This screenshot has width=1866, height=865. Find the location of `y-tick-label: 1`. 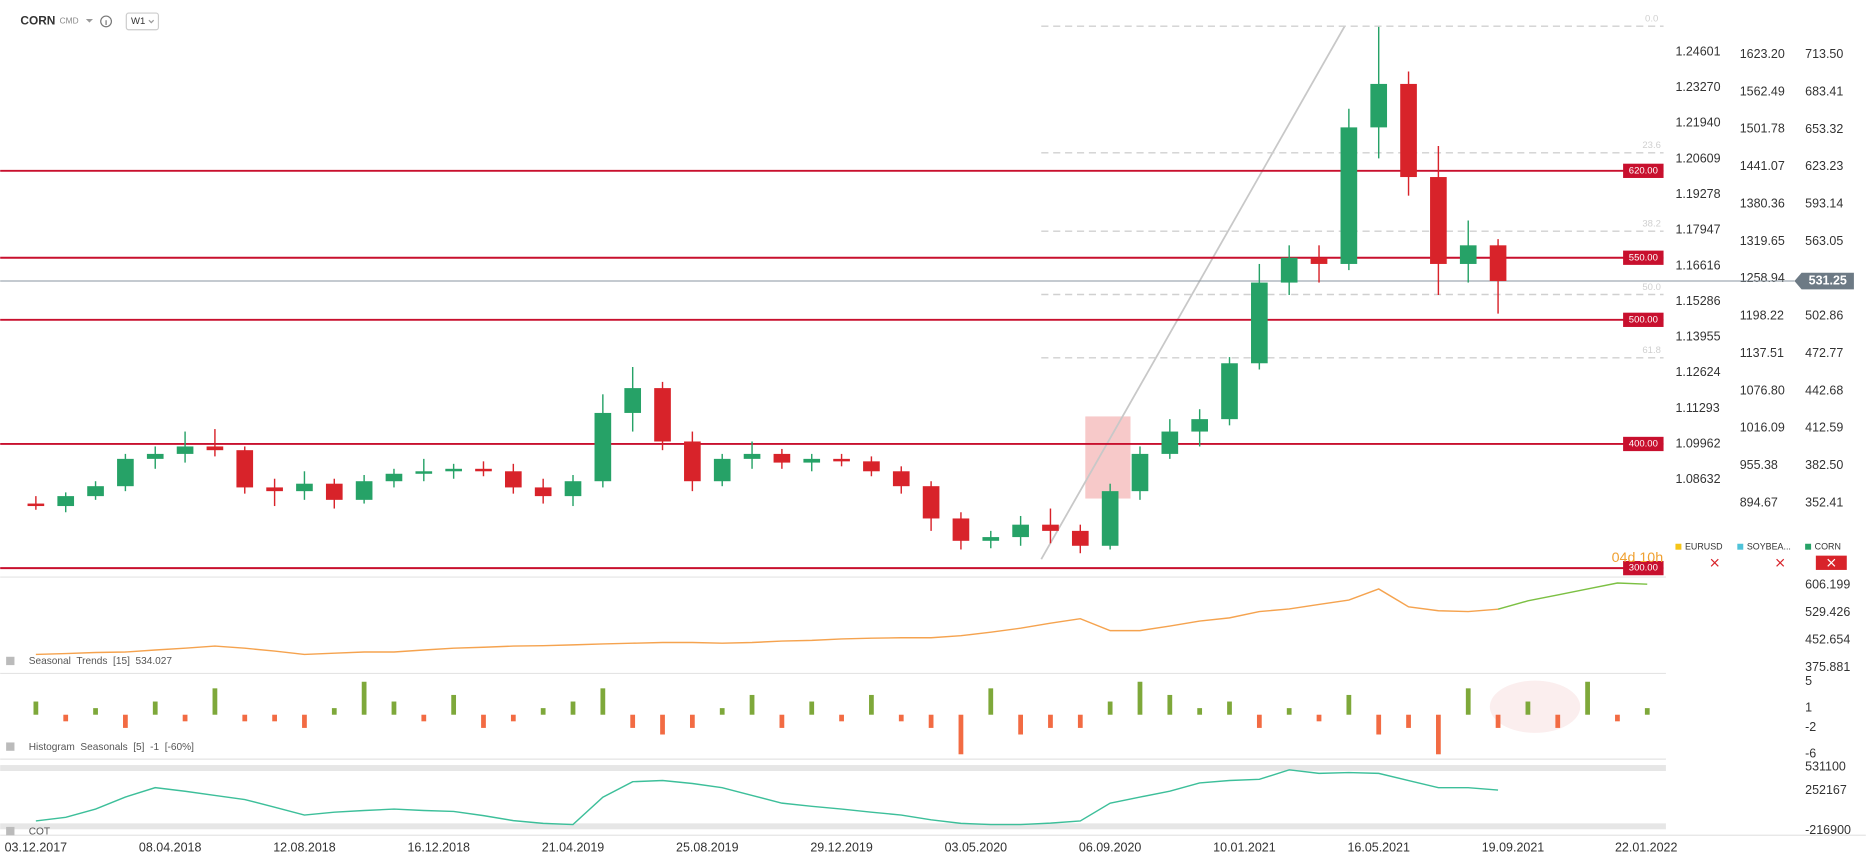

y-tick-label: 1 is located at coordinates (1808, 707).